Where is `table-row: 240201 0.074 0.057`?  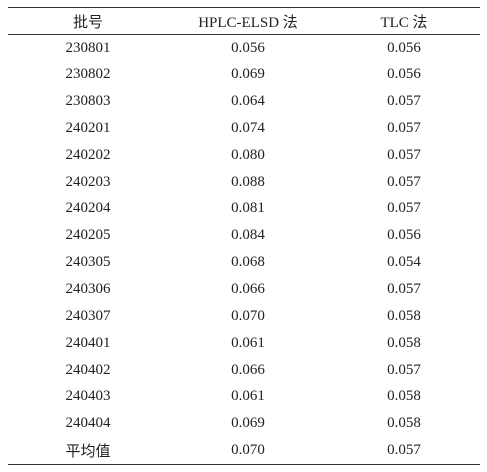
table-row: 240201 0.074 0.057 is located at coordinates (244, 128).